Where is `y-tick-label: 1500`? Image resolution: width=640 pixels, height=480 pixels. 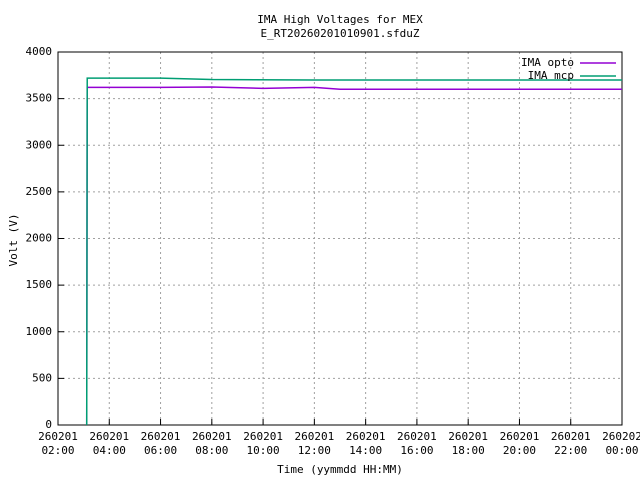
y-tick-label: 1500 is located at coordinates (39, 284).